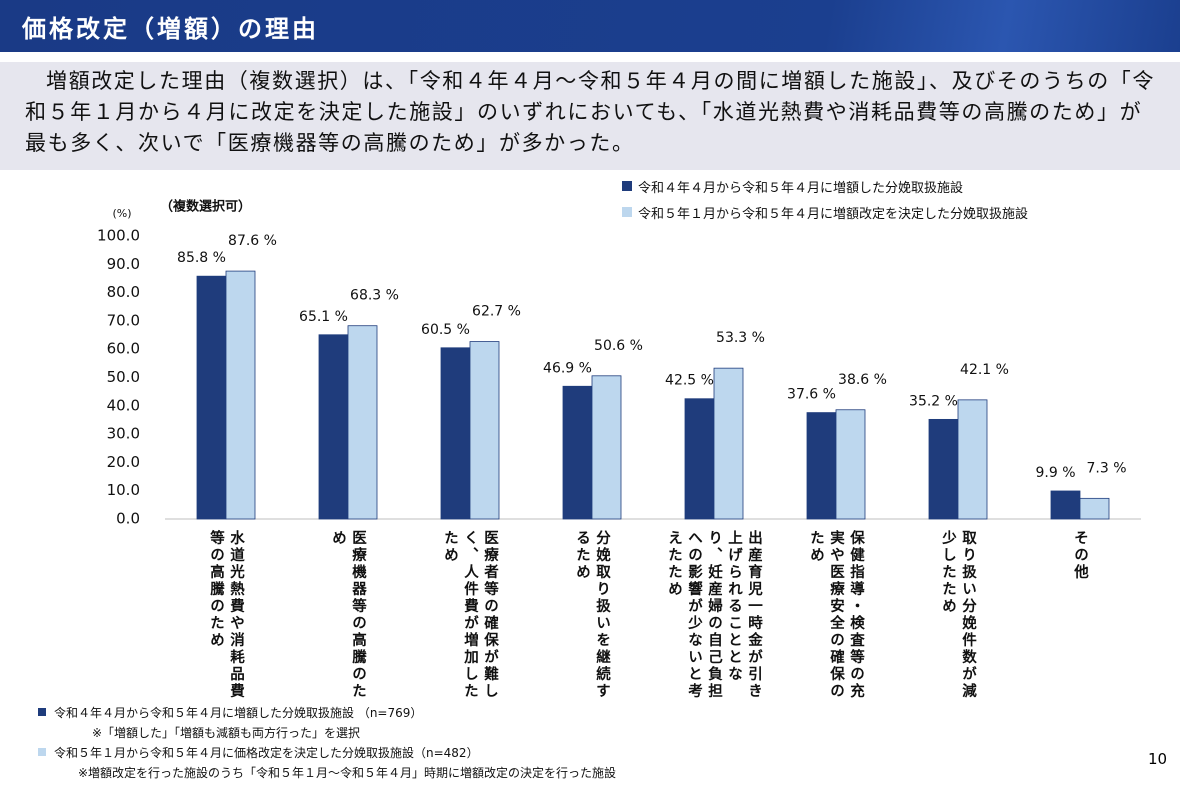  Describe the element at coordinates (123, 320) in the screenshot. I see `y-tick-label: 70.0` at that location.